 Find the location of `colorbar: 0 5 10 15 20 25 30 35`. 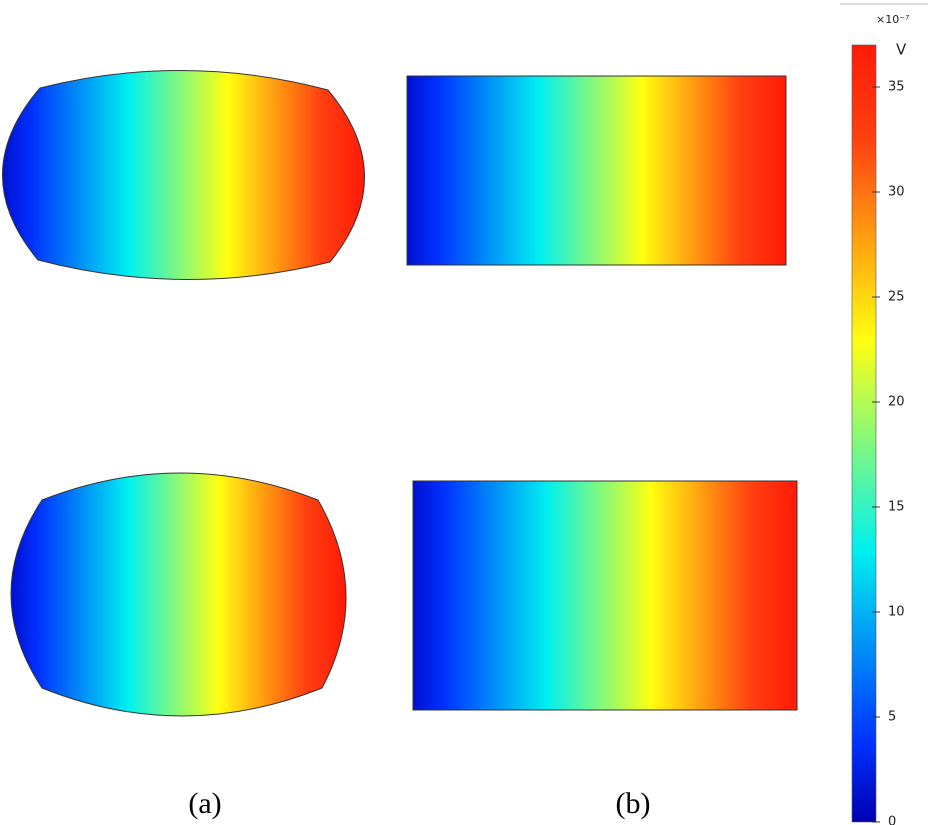

colorbar: 0 5 10 15 20 25 30 35 is located at coordinates (878, 434).